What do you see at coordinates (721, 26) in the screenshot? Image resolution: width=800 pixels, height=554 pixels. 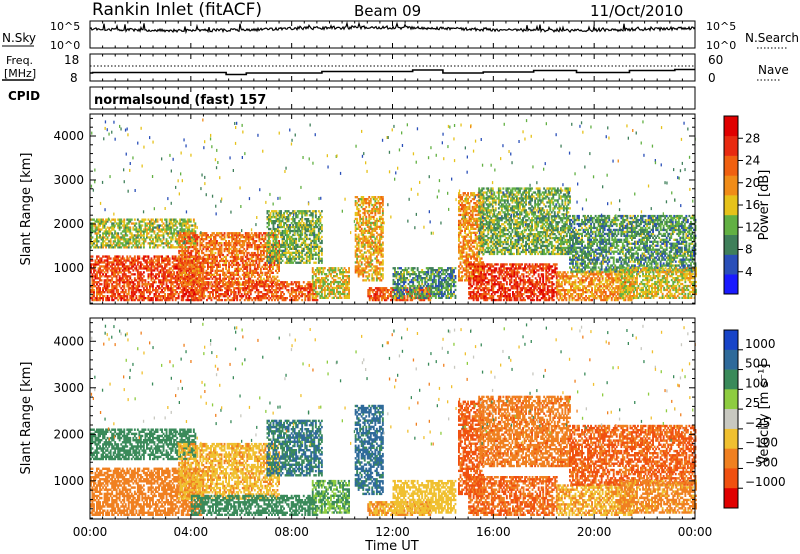 I see `nsearch-tick-top: 10^5` at bounding box center [721, 26].